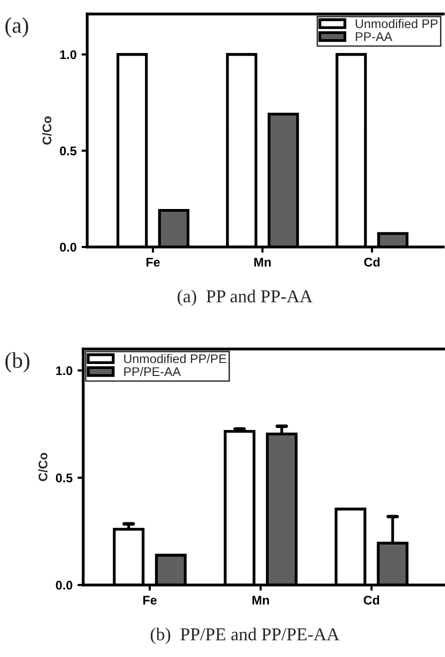  I want to click on text: (a) PP and PP-AA, so click(245, 298).